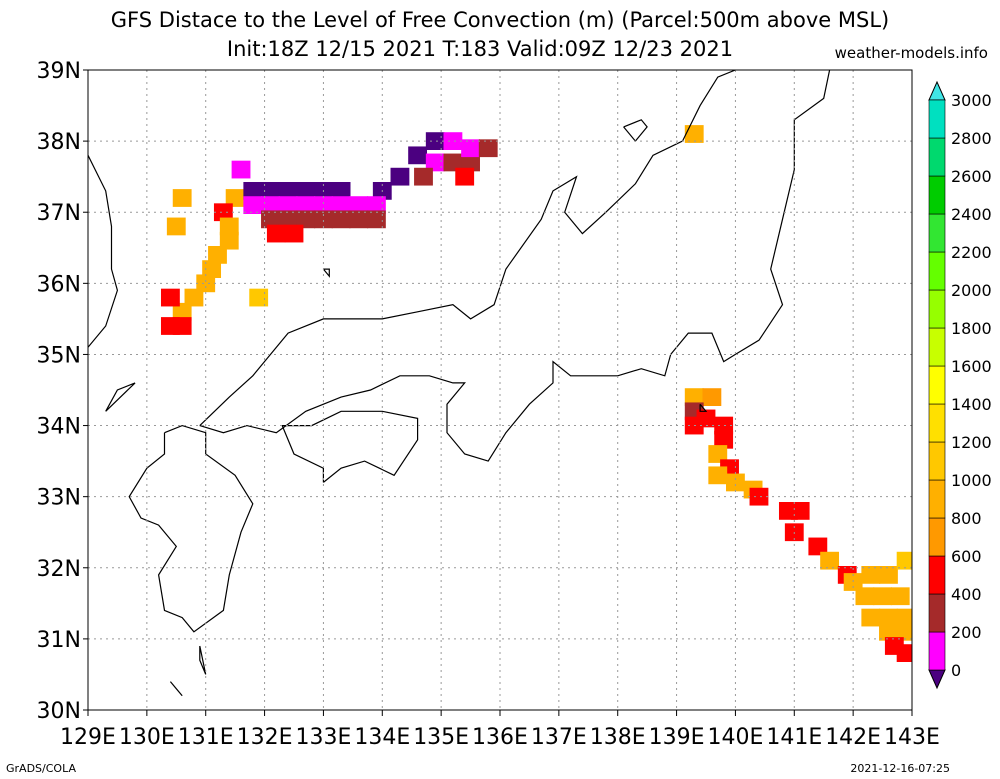  Describe the element at coordinates (971, 138) in the screenshot. I see `colorbar-label: 2800` at that location.